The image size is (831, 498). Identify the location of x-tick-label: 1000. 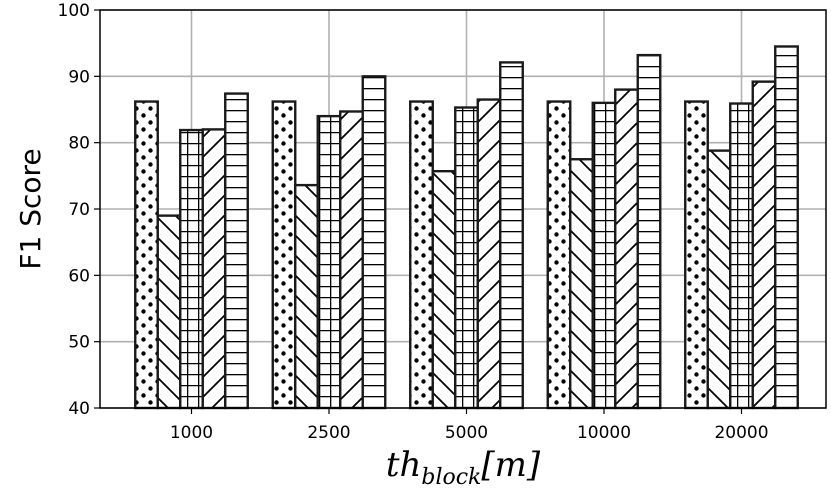
(191, 433).